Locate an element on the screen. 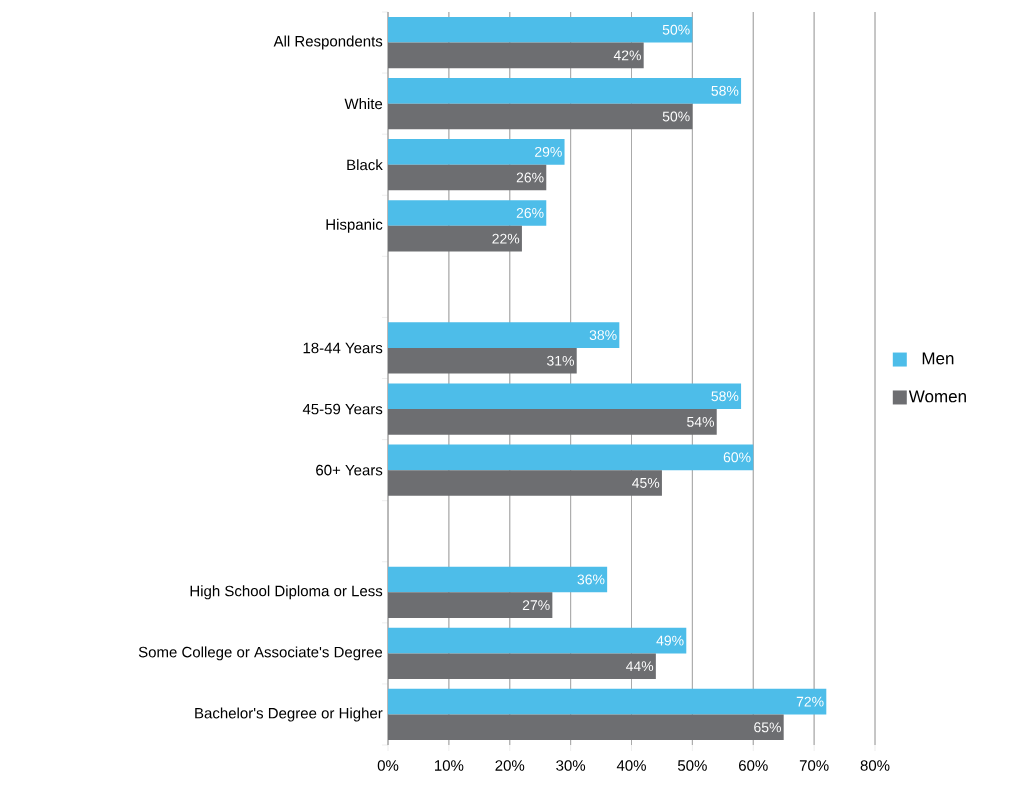 The height and width of the screenshot is (795, 1009). data-label: 44% is located at coordinates (639, 666).